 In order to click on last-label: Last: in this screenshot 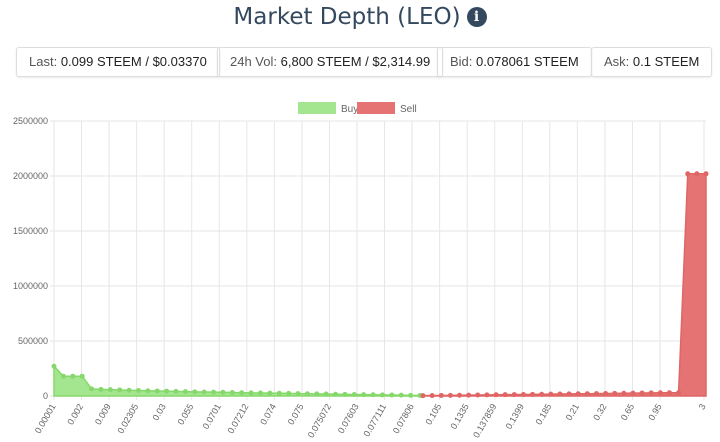, I will do `click(43, 61)`.